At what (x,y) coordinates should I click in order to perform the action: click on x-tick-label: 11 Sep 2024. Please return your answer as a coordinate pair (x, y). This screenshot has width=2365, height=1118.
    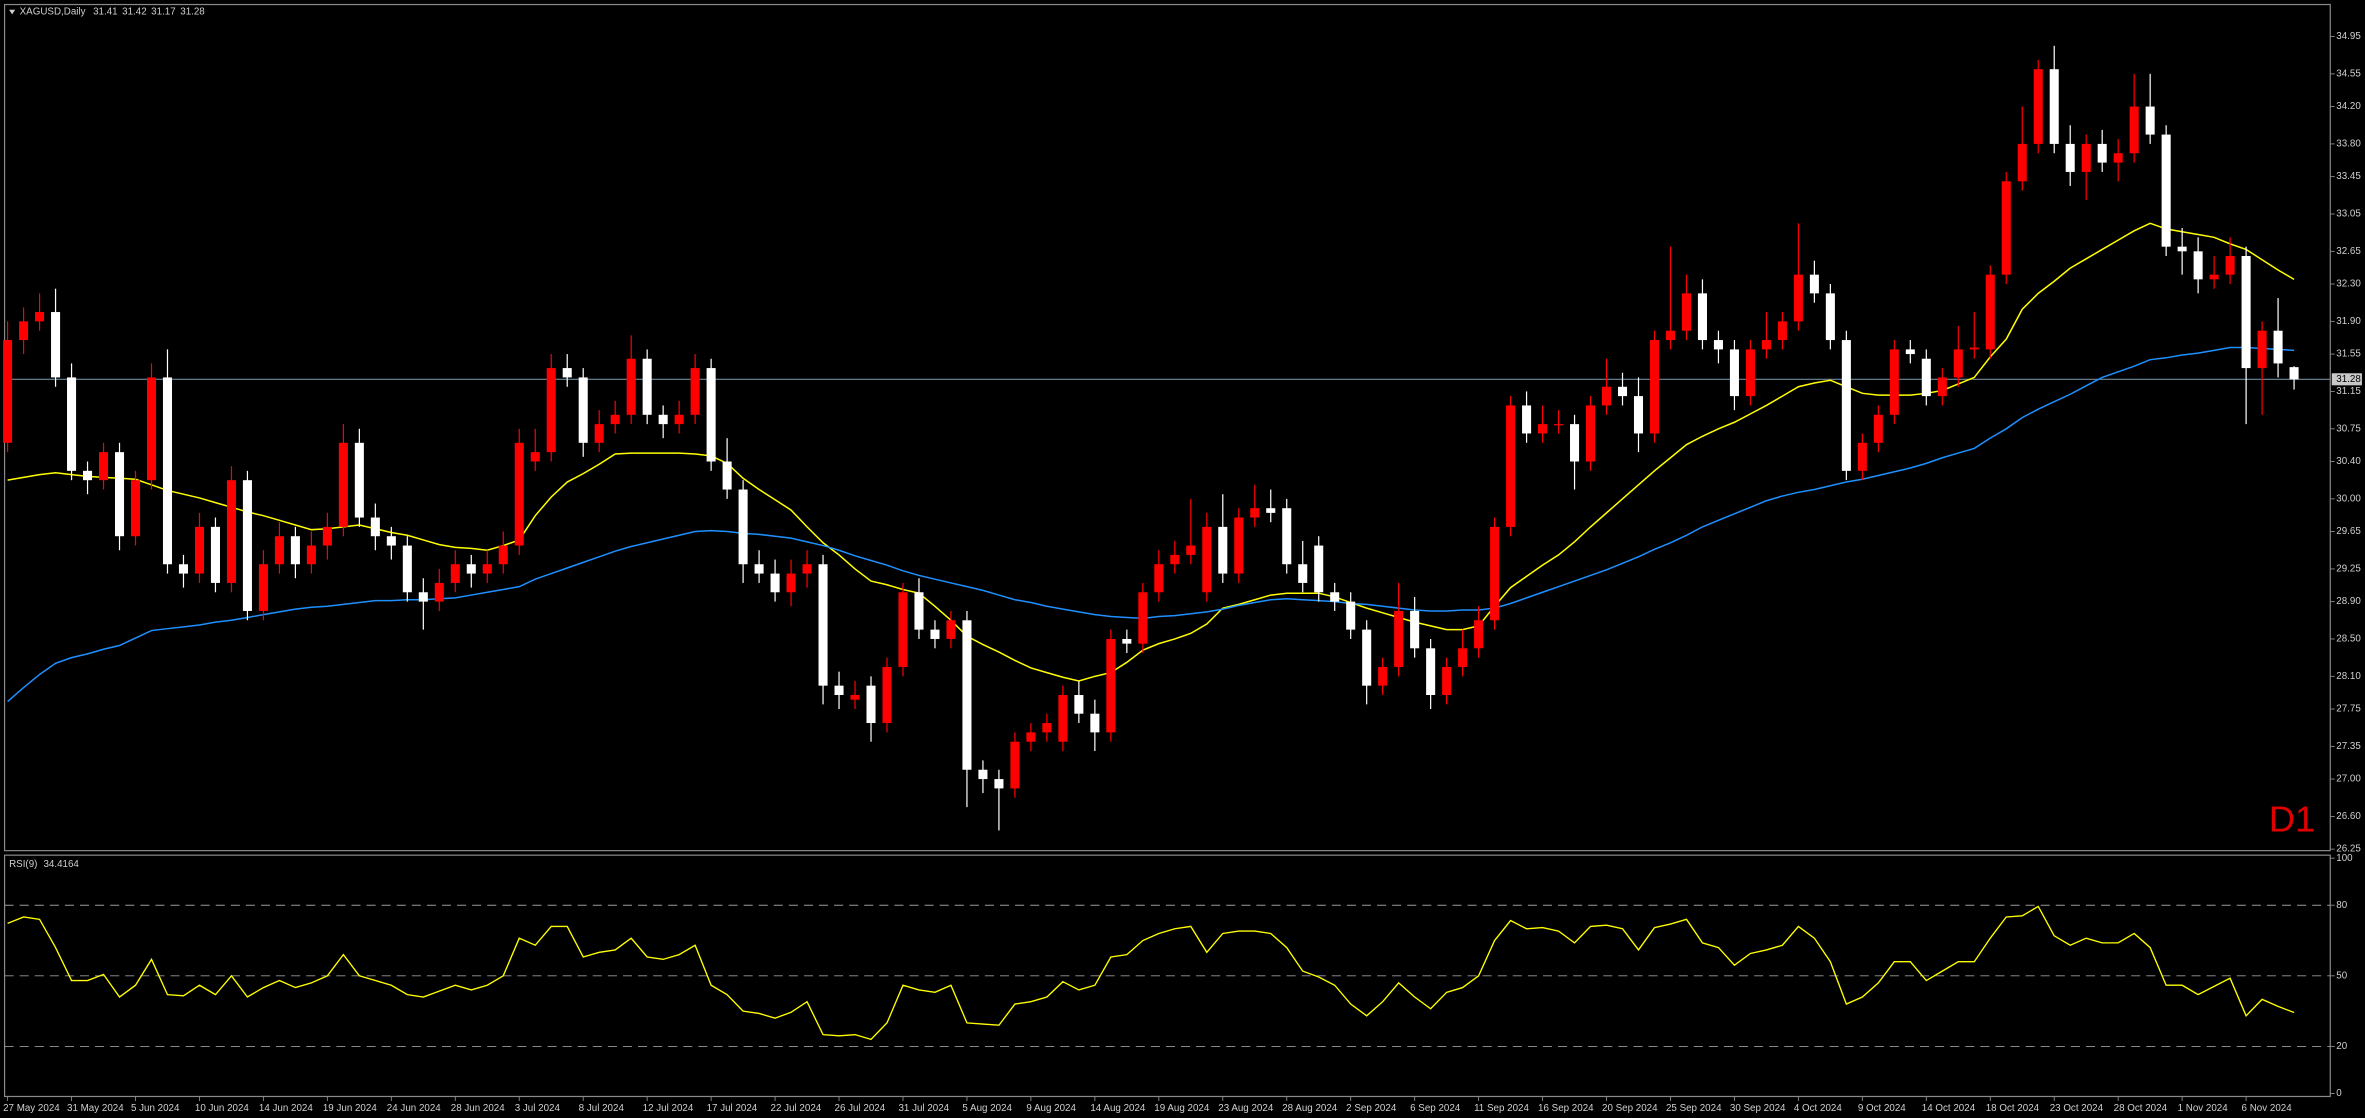
    Looking at the image, I should click on (1501, 1108).